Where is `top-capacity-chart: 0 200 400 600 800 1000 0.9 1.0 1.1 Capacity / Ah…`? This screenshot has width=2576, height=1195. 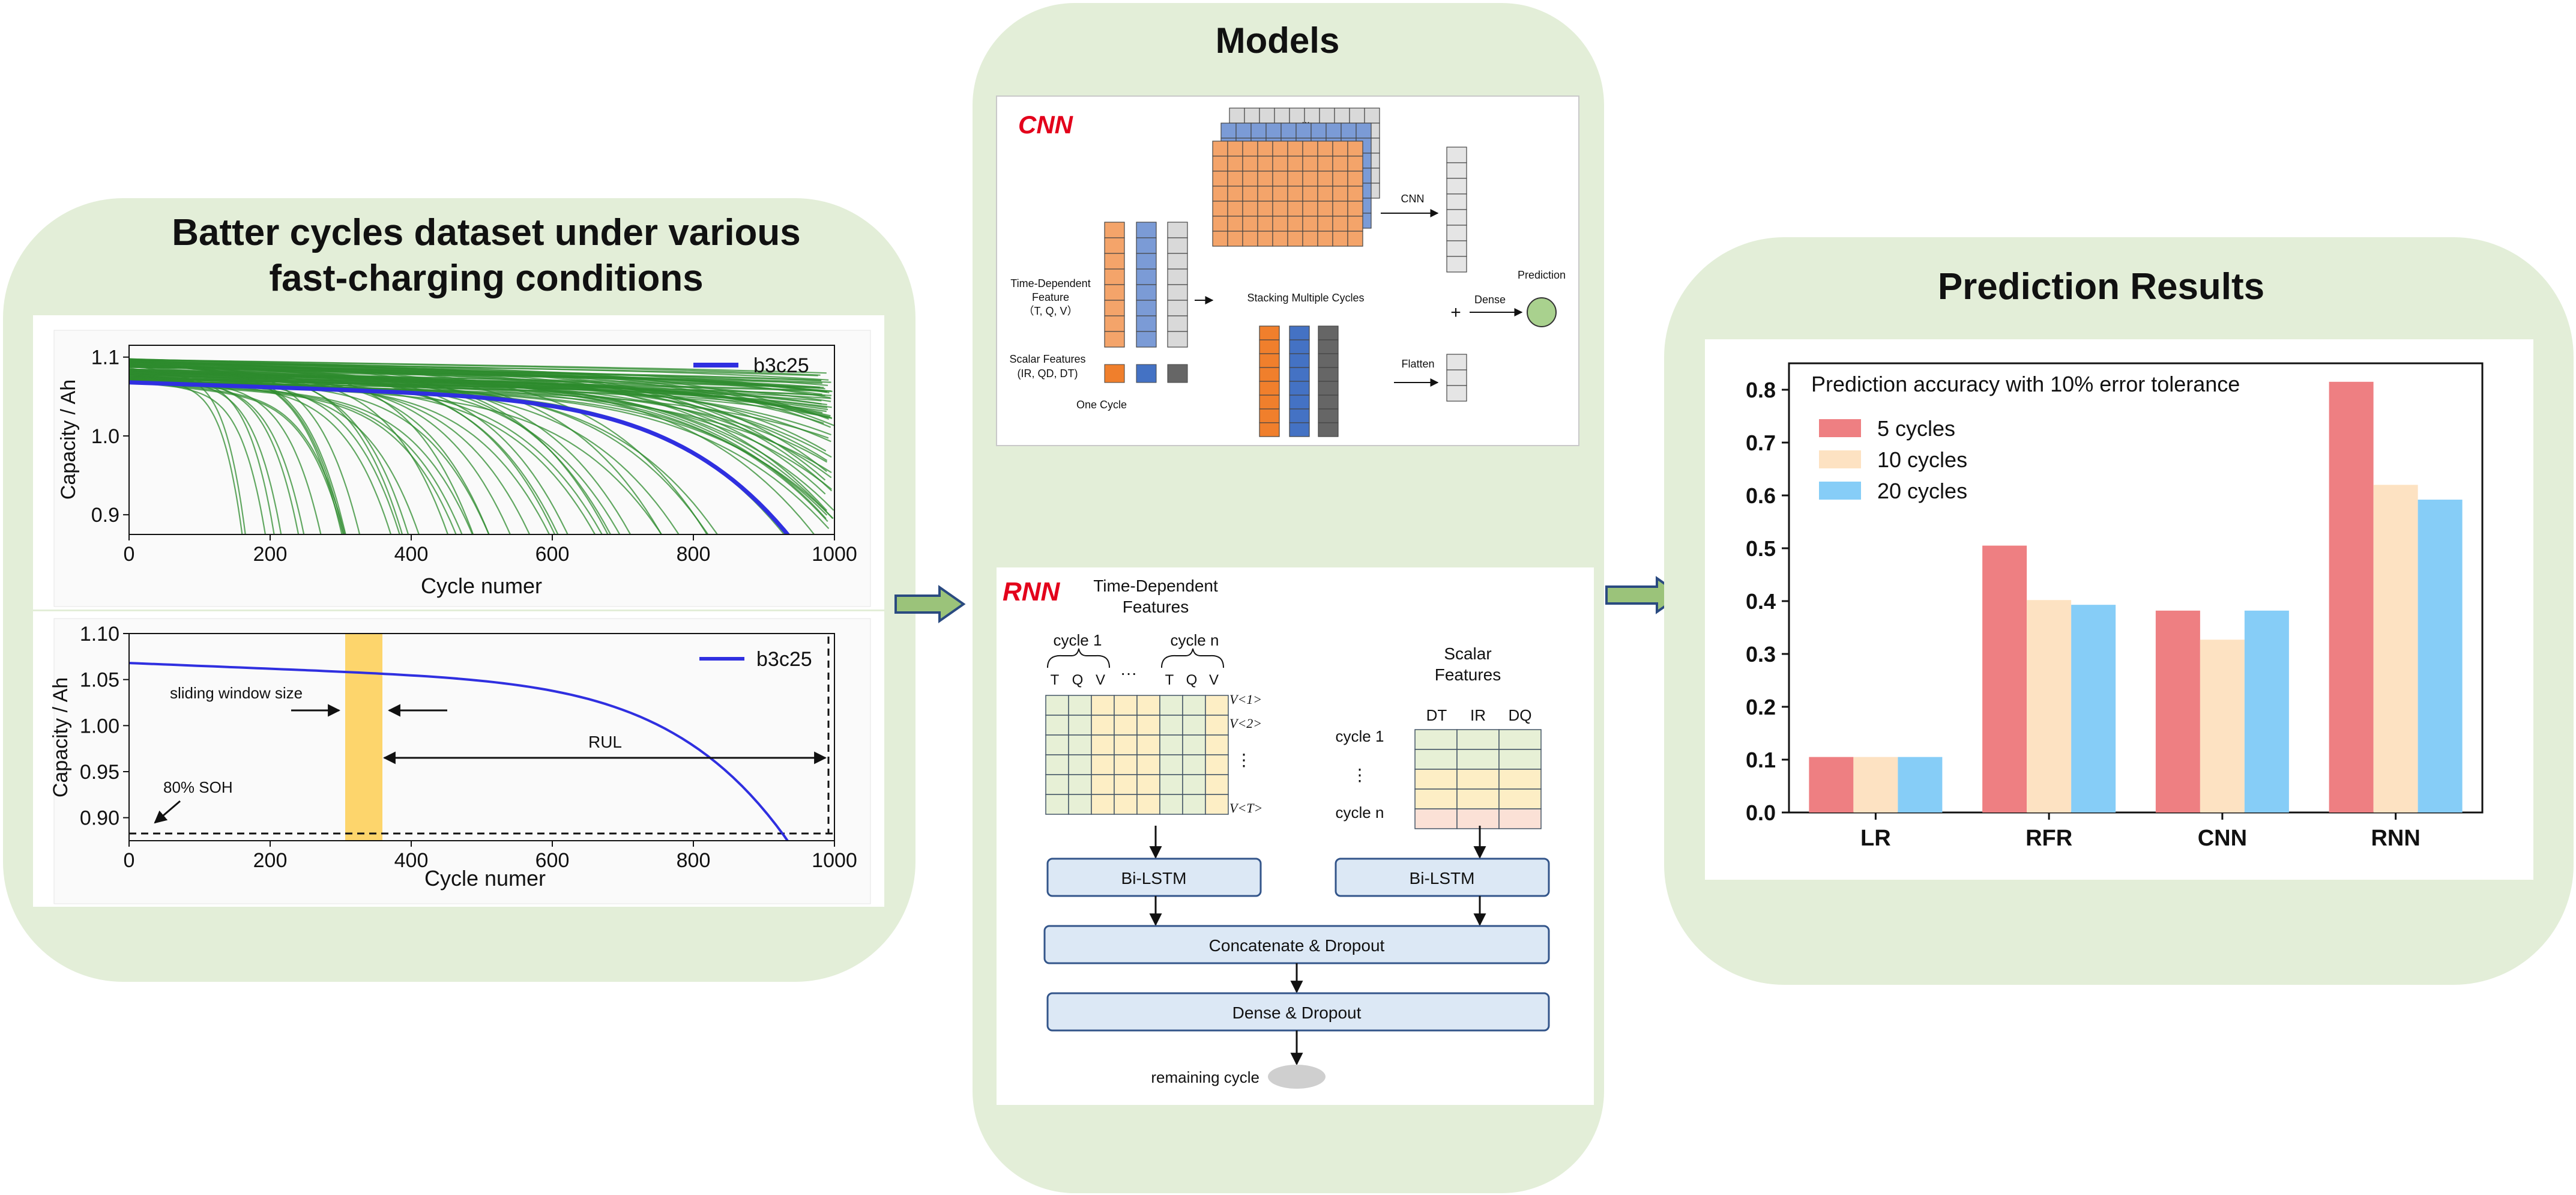
top-capacity-chart: 0 200 400 600 800 1000 0.9 1.0 1.1 Capacity / Ah… is located at coordinates (458, 462).